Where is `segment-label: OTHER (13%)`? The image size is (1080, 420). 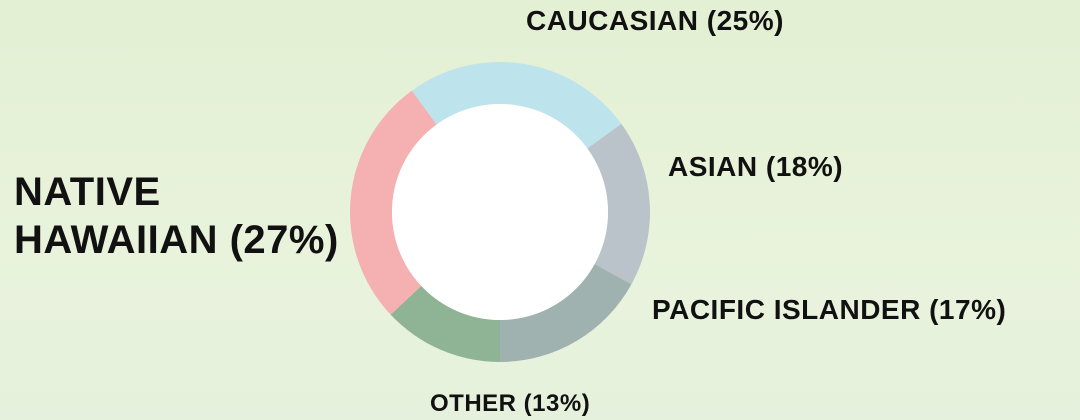
segment-label: OTHER (13%) is located at coordinates (510, 403).